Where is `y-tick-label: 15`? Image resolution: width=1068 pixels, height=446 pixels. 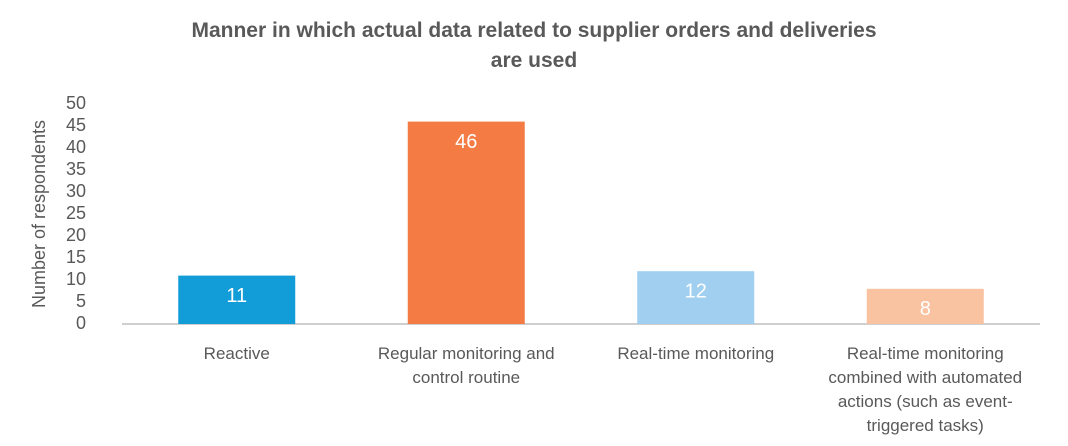 y-tick-label: 15 is located at coordinates (76, 257).